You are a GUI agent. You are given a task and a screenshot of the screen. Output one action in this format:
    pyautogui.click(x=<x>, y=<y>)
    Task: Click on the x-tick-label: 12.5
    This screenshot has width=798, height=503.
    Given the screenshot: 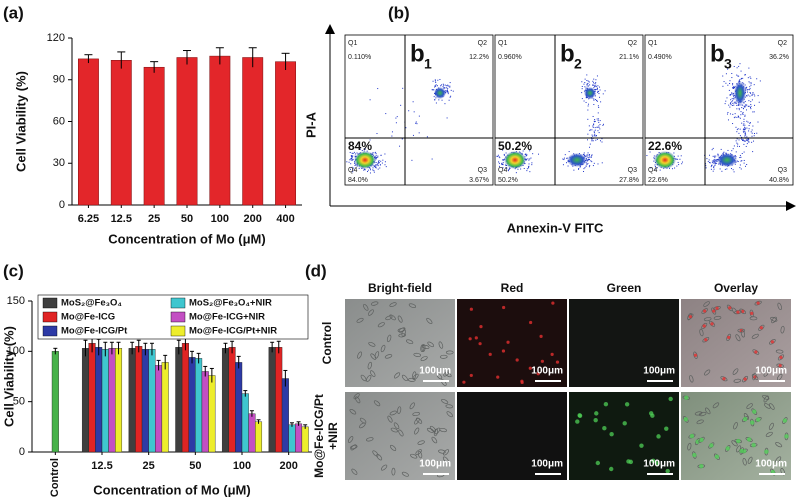 What is the action you would take?
    pyautogui.click(x=121, y=219)
    